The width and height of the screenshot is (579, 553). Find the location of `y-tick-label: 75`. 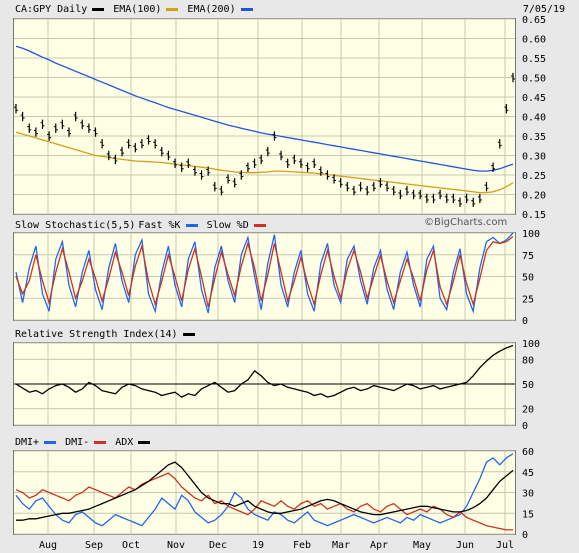

y-tick-label: 75 is located at coordinates (528, 256).